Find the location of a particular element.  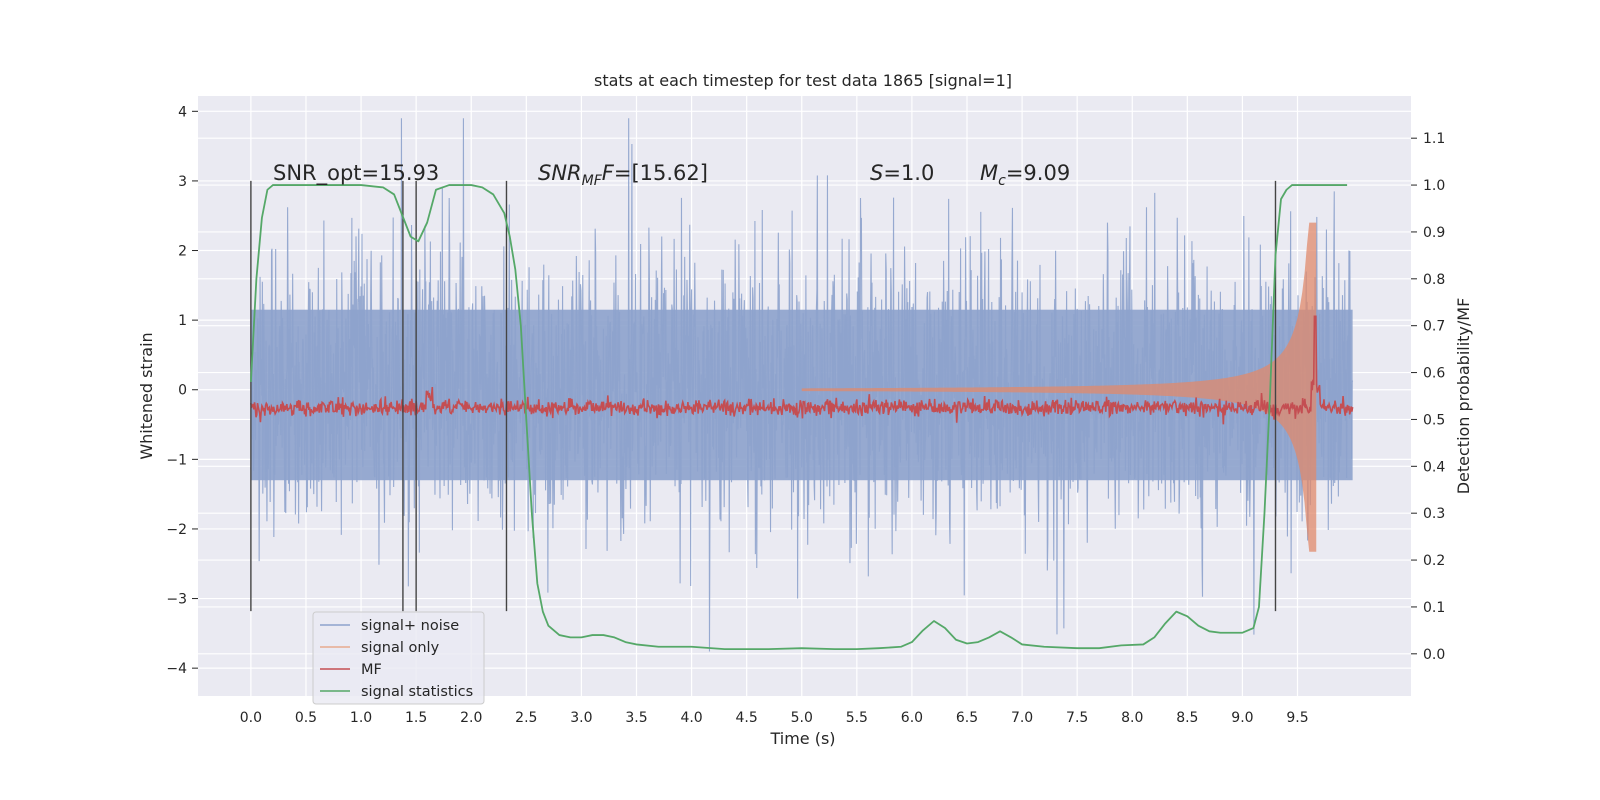

x-tick-label: 0.5 is located at coordinates (306, 718).